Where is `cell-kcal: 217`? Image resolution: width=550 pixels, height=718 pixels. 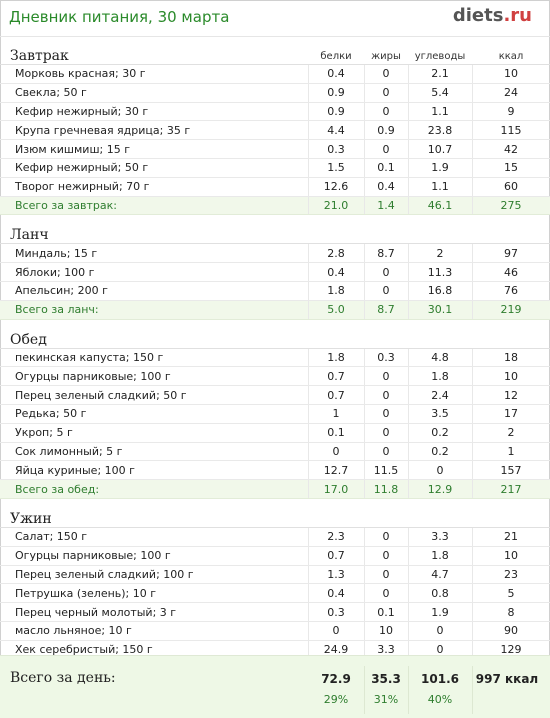 cell-kcal: 217 is located at coordinates (511, 489).